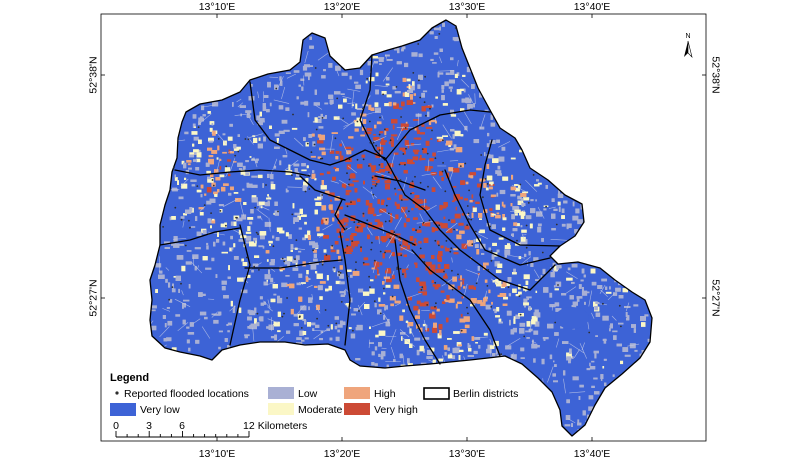 The height and width of the screenshot is (463, 810). Describe the element at coordinates (129, 378) in the screenshot. I see `legend-title: Legend` at that location.